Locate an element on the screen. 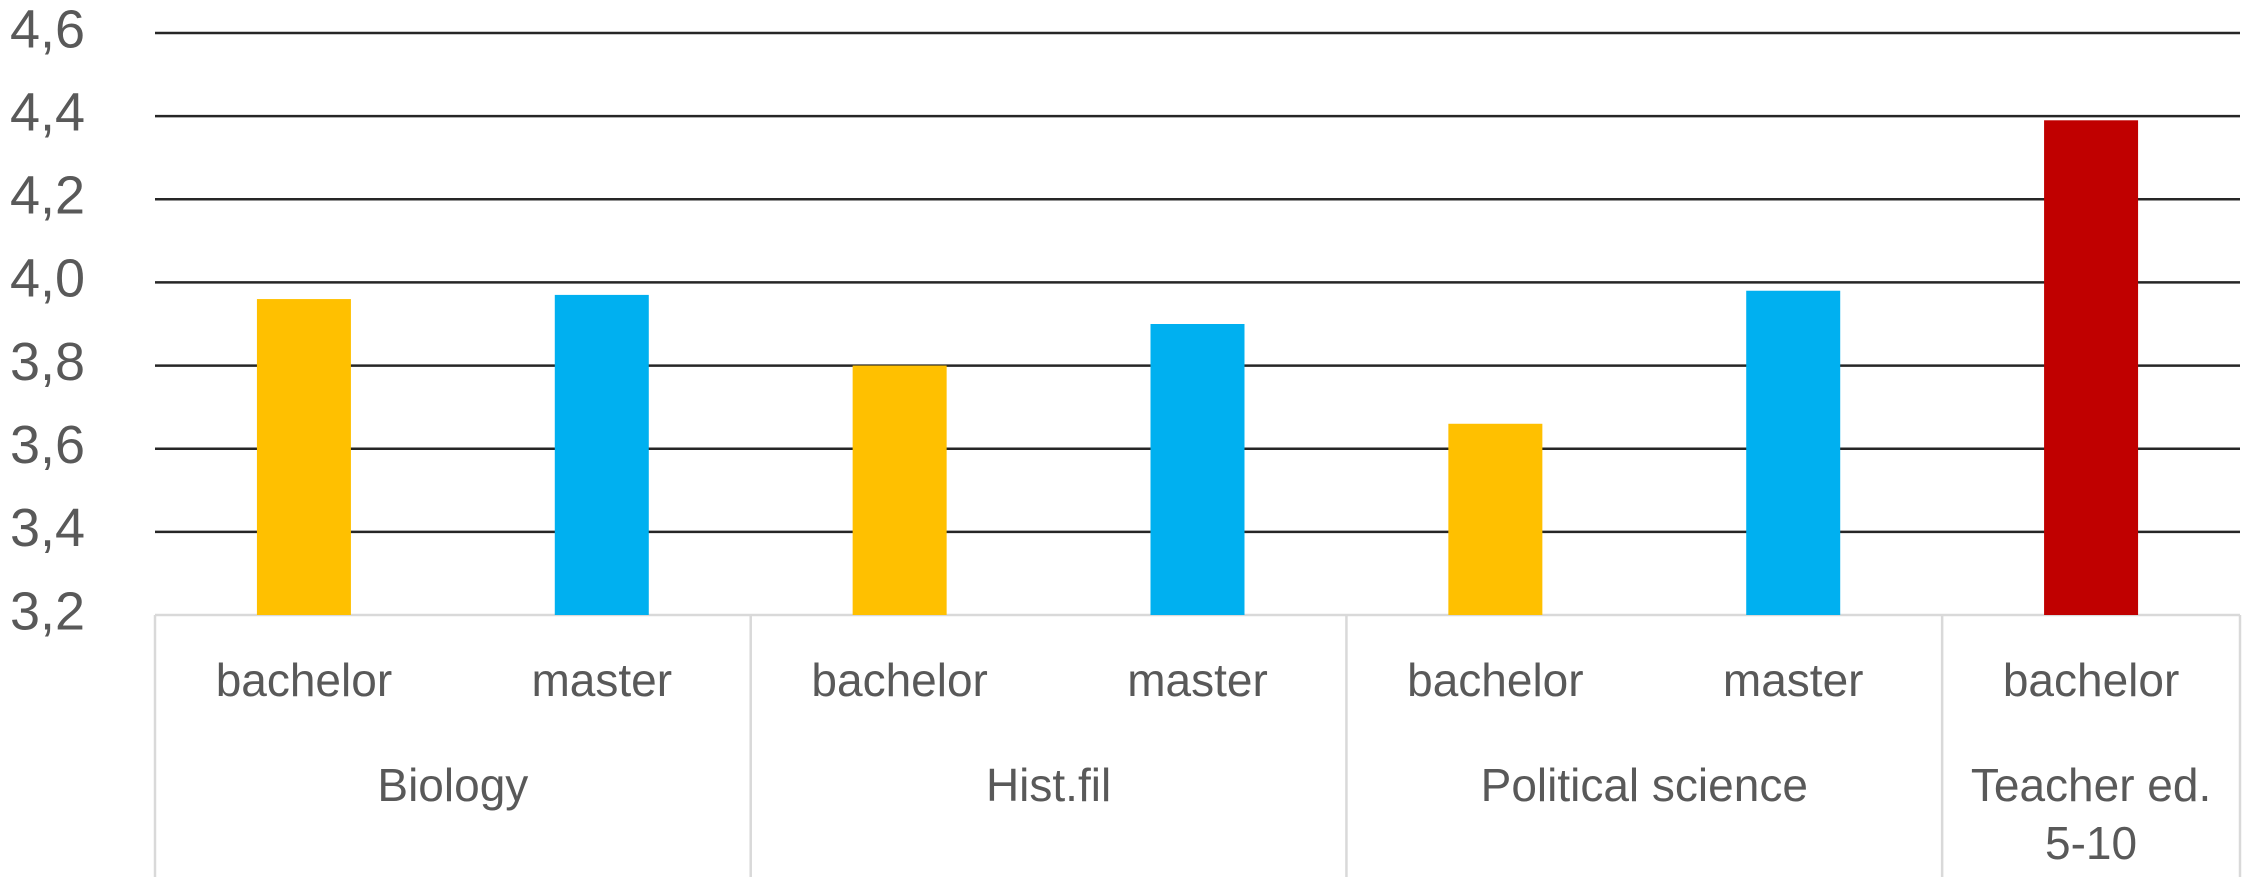  group-label: Hist.fil is located at coordinates (1048, 785).